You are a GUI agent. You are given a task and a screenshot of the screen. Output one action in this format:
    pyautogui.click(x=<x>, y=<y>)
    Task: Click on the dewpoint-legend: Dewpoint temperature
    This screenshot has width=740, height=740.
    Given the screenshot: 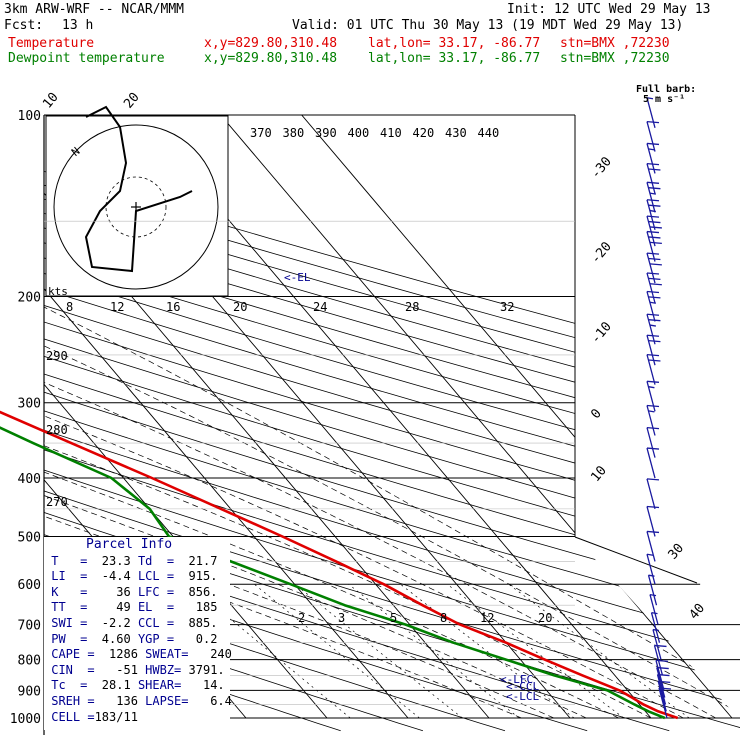 What is the action you would take?
    pyautogui.click(x=86, y=58)
    